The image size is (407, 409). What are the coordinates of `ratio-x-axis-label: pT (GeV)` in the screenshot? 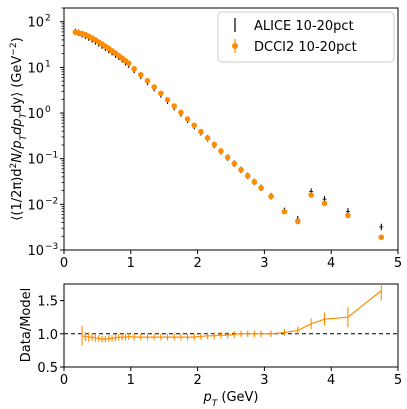 It's located at (230, 399).